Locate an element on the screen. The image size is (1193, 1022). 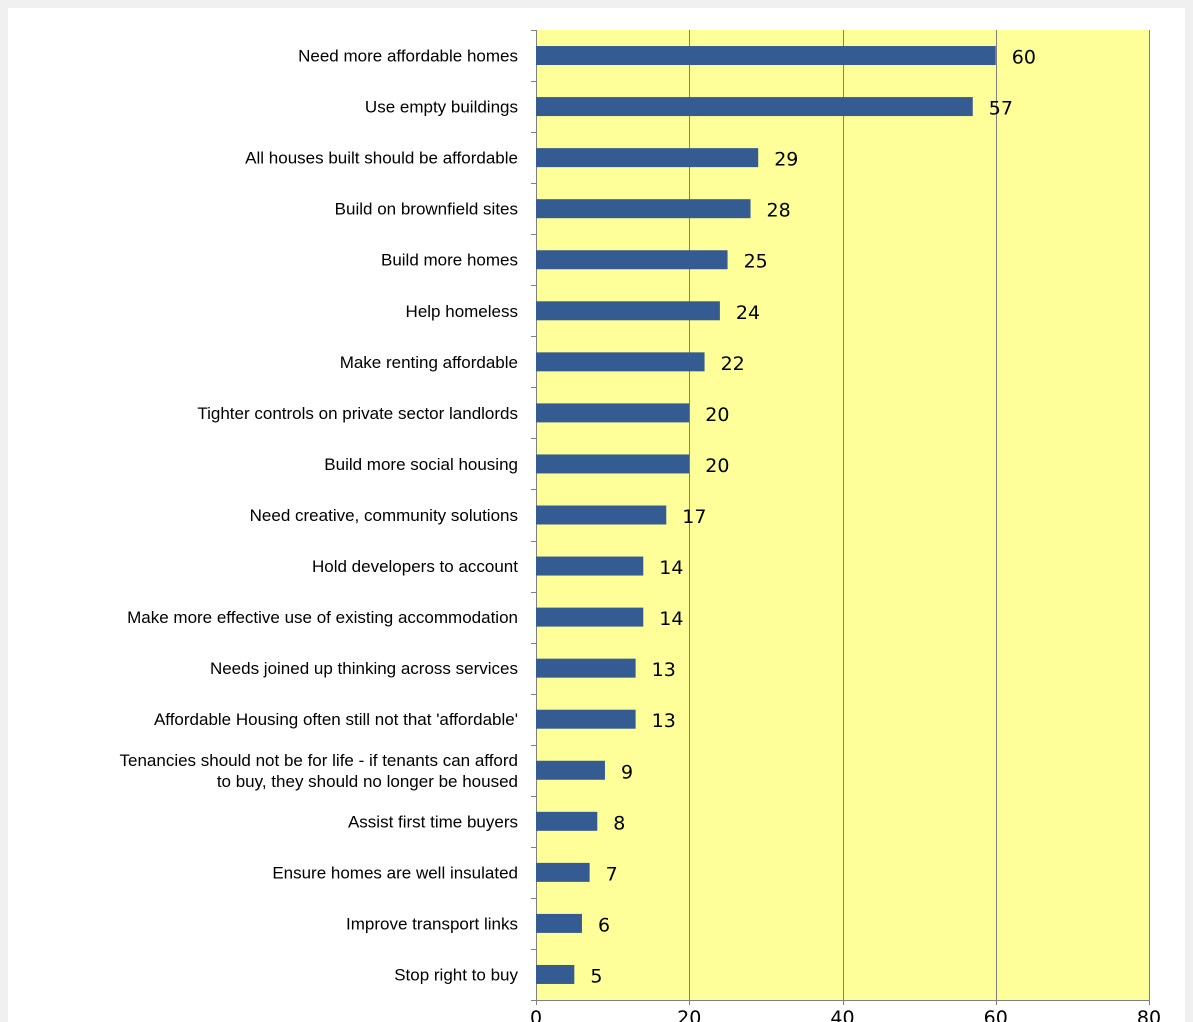
data-label: 25 is located at coordinates (756, 262).